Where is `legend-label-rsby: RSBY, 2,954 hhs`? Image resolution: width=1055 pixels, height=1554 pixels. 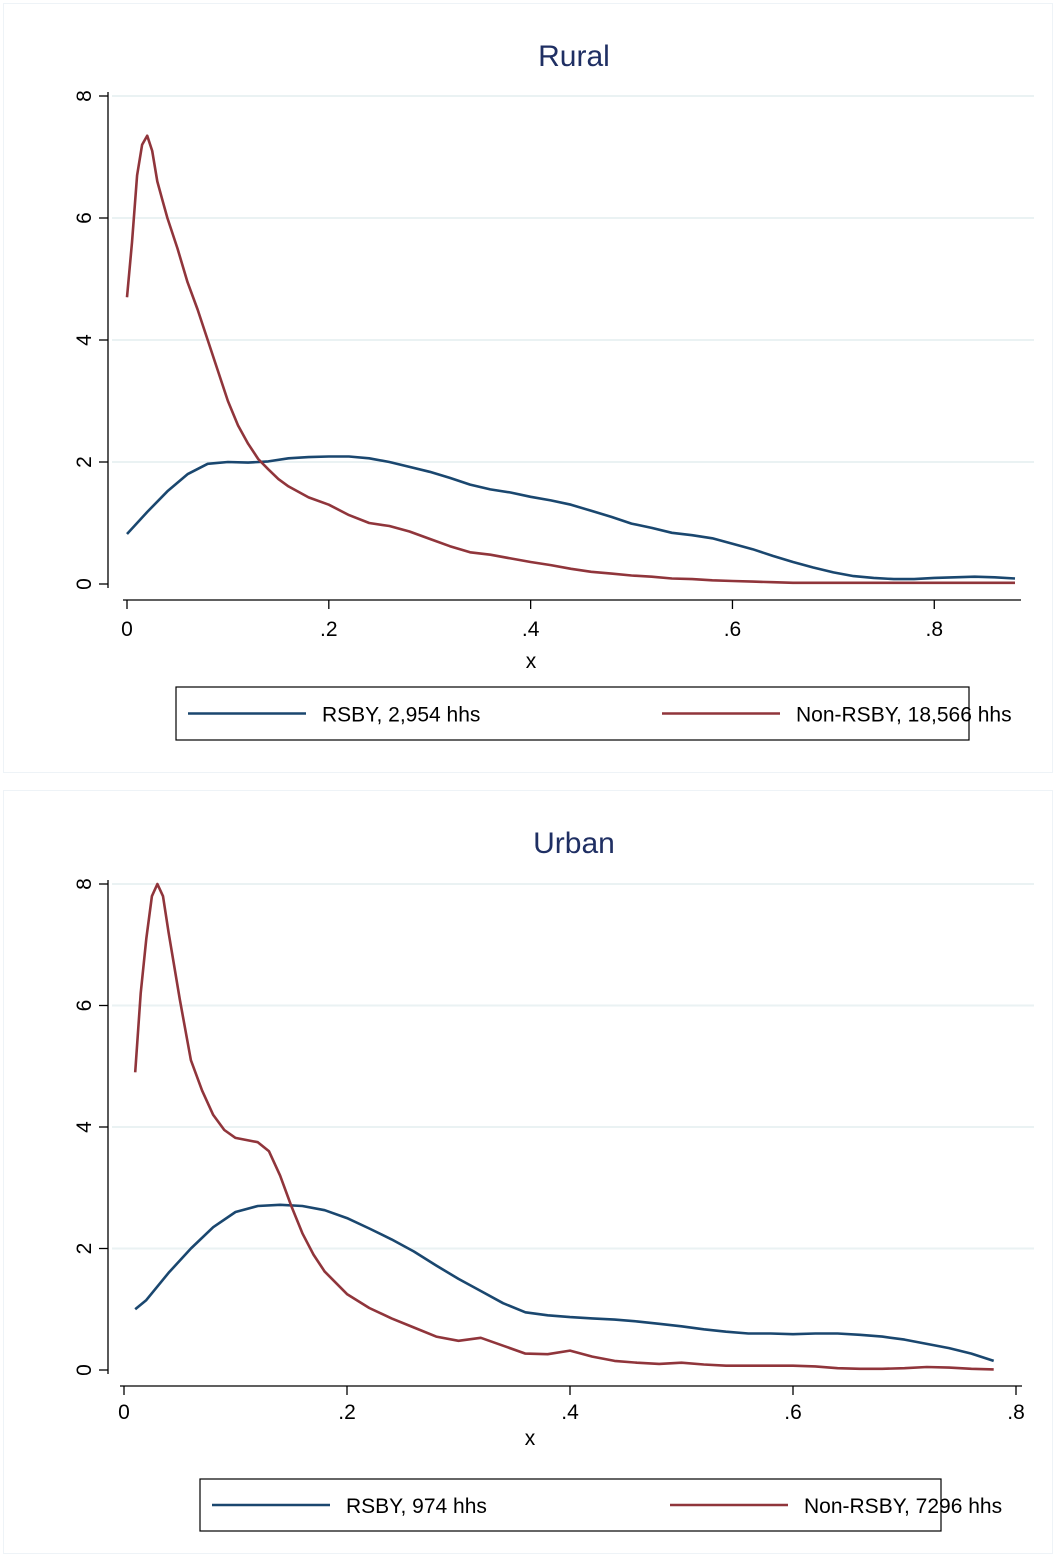
legend-label-rsby: RSBY, 2,954 hhs is located at coordinates (401, 715).